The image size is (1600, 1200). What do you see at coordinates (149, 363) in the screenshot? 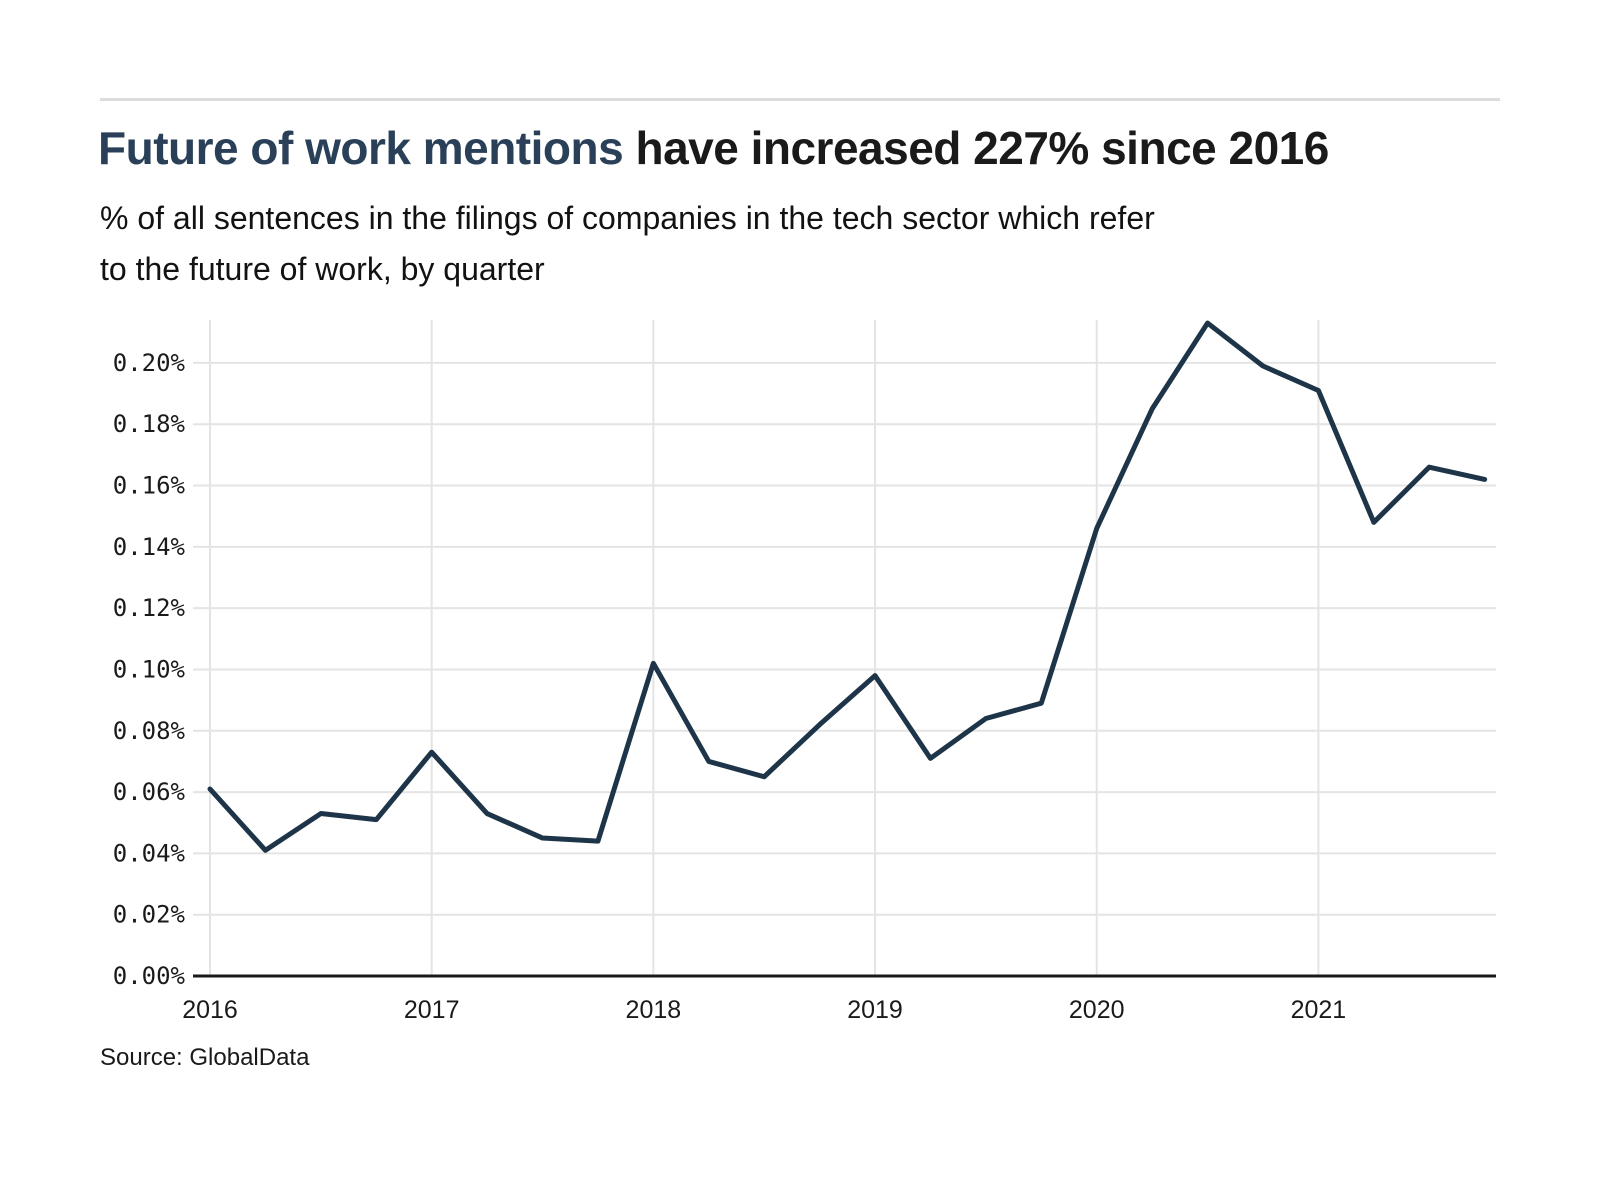
I see `y-axis-tick-label: 0.20%` at bounding box center [149, 363].